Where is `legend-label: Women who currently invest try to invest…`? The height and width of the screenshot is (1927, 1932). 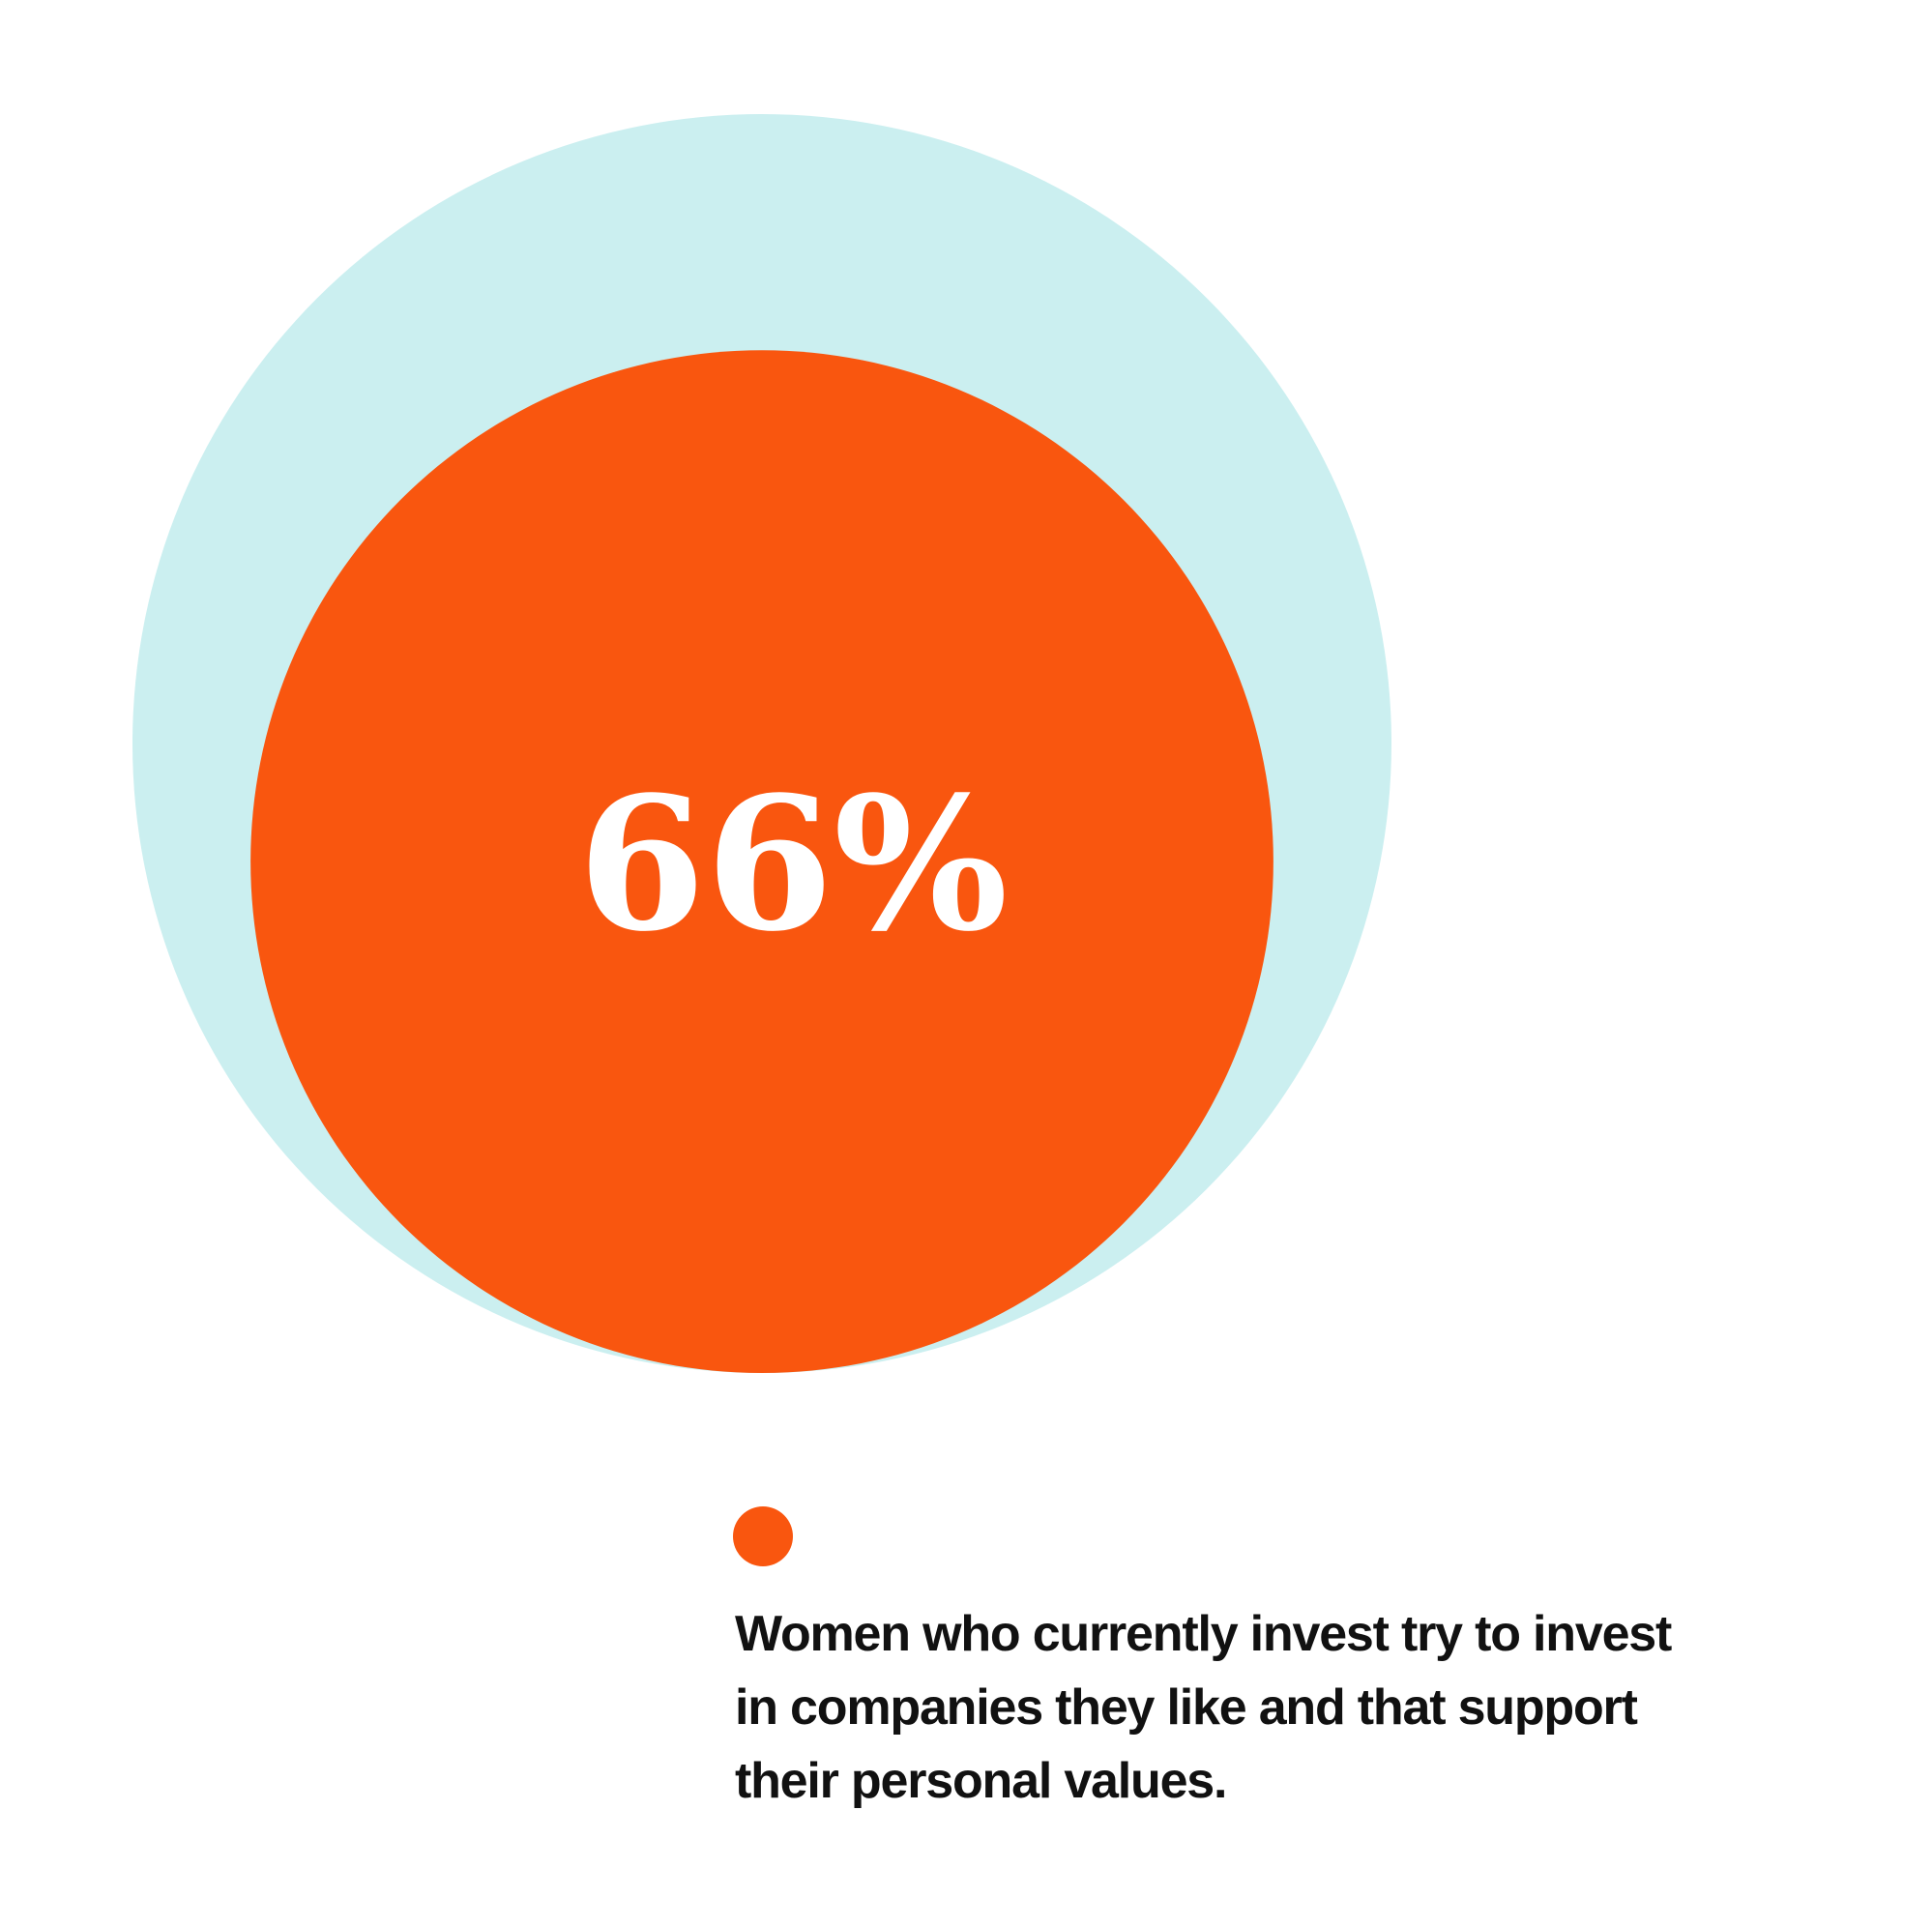 legend-label: Women who currently invest try to invest… is located at coordinates (1203, 1707).